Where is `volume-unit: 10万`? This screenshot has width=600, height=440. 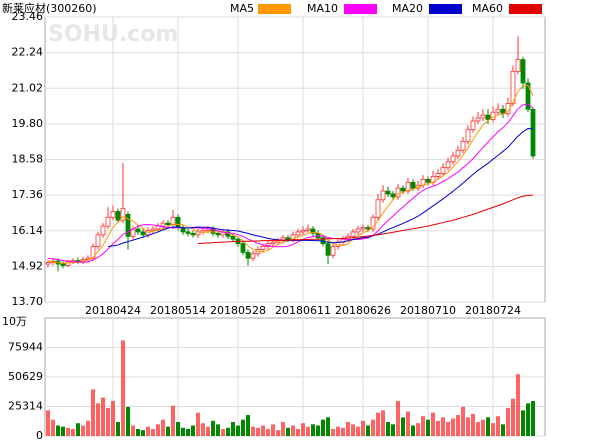 volume-unit: 10万 is located at coordinates (14, 321).